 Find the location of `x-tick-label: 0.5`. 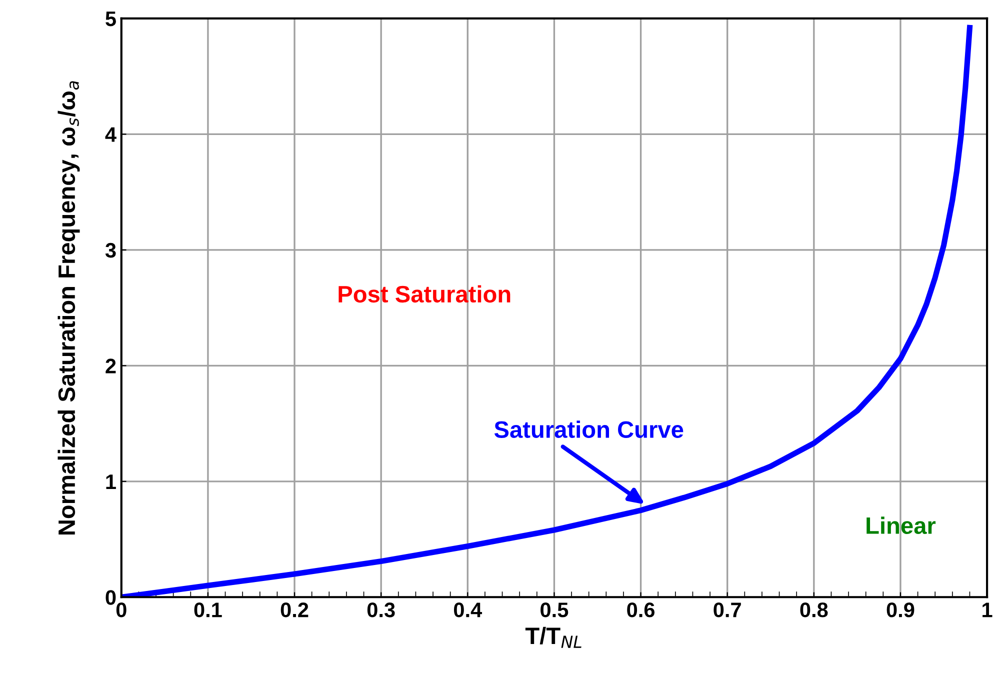

x-tick-label: 0.5 is located at coordinates (554, 610).